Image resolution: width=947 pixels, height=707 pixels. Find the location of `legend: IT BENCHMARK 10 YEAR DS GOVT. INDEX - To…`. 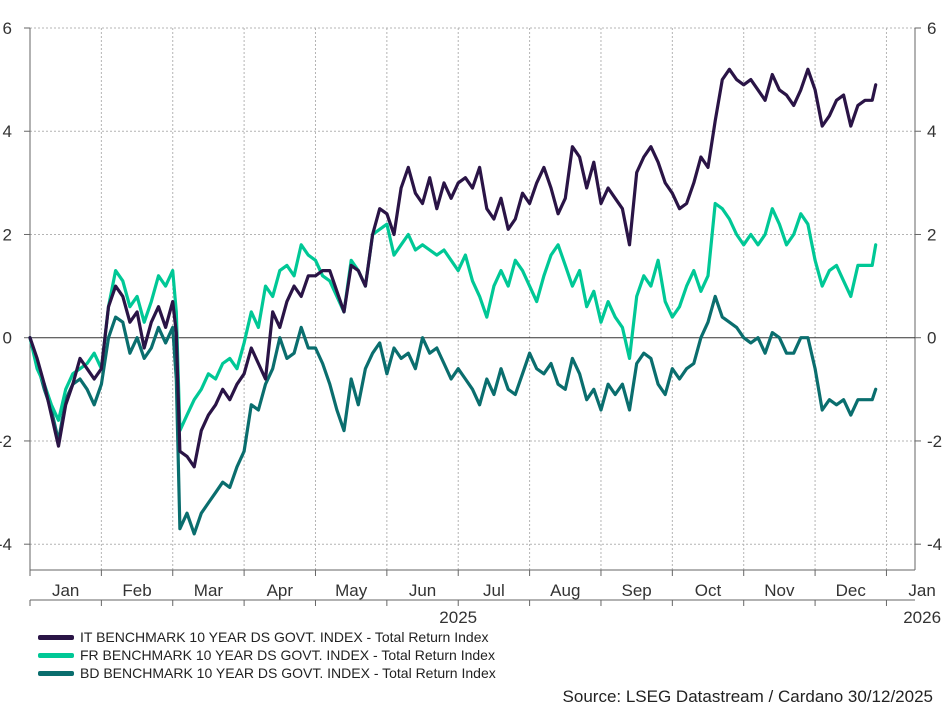

legend: IT BENCHMARK 10 YEAR DS GOVT. INDEX - To… is located at coordinates (267, 655).